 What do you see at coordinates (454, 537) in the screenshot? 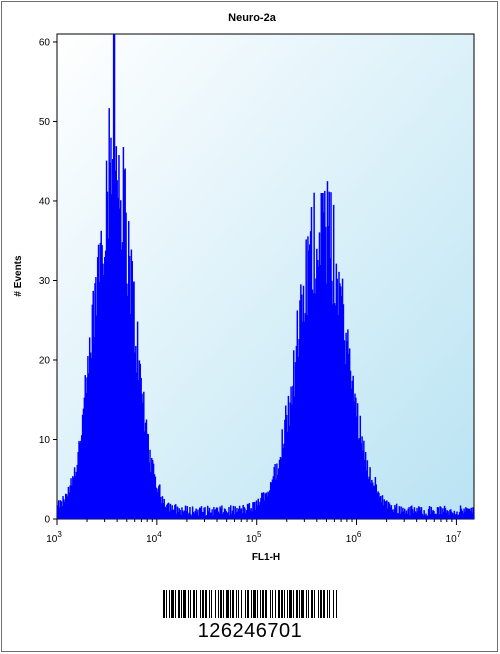
I see `x-tick-label: 107` at bounding box center [454, 537].